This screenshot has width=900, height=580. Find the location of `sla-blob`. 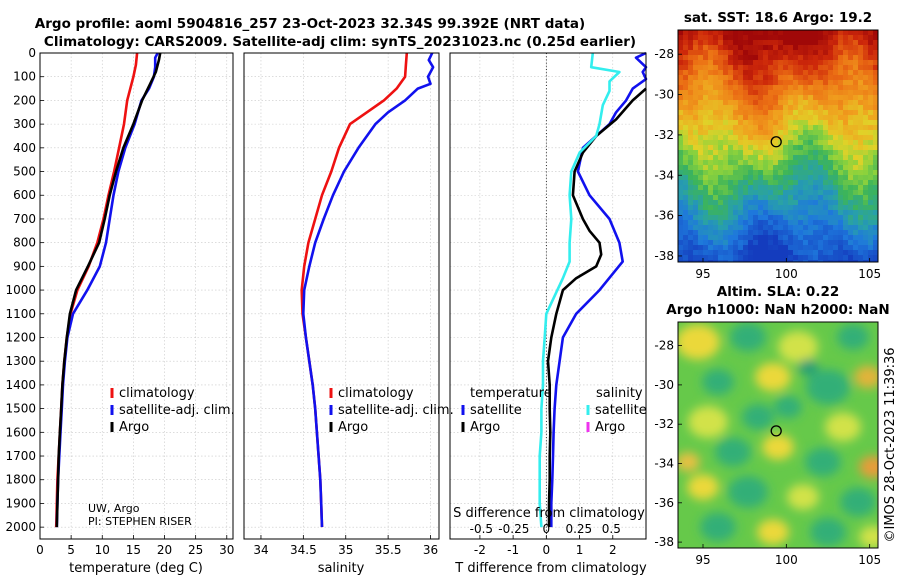

sla-blob is located at coordinates (703, 487).